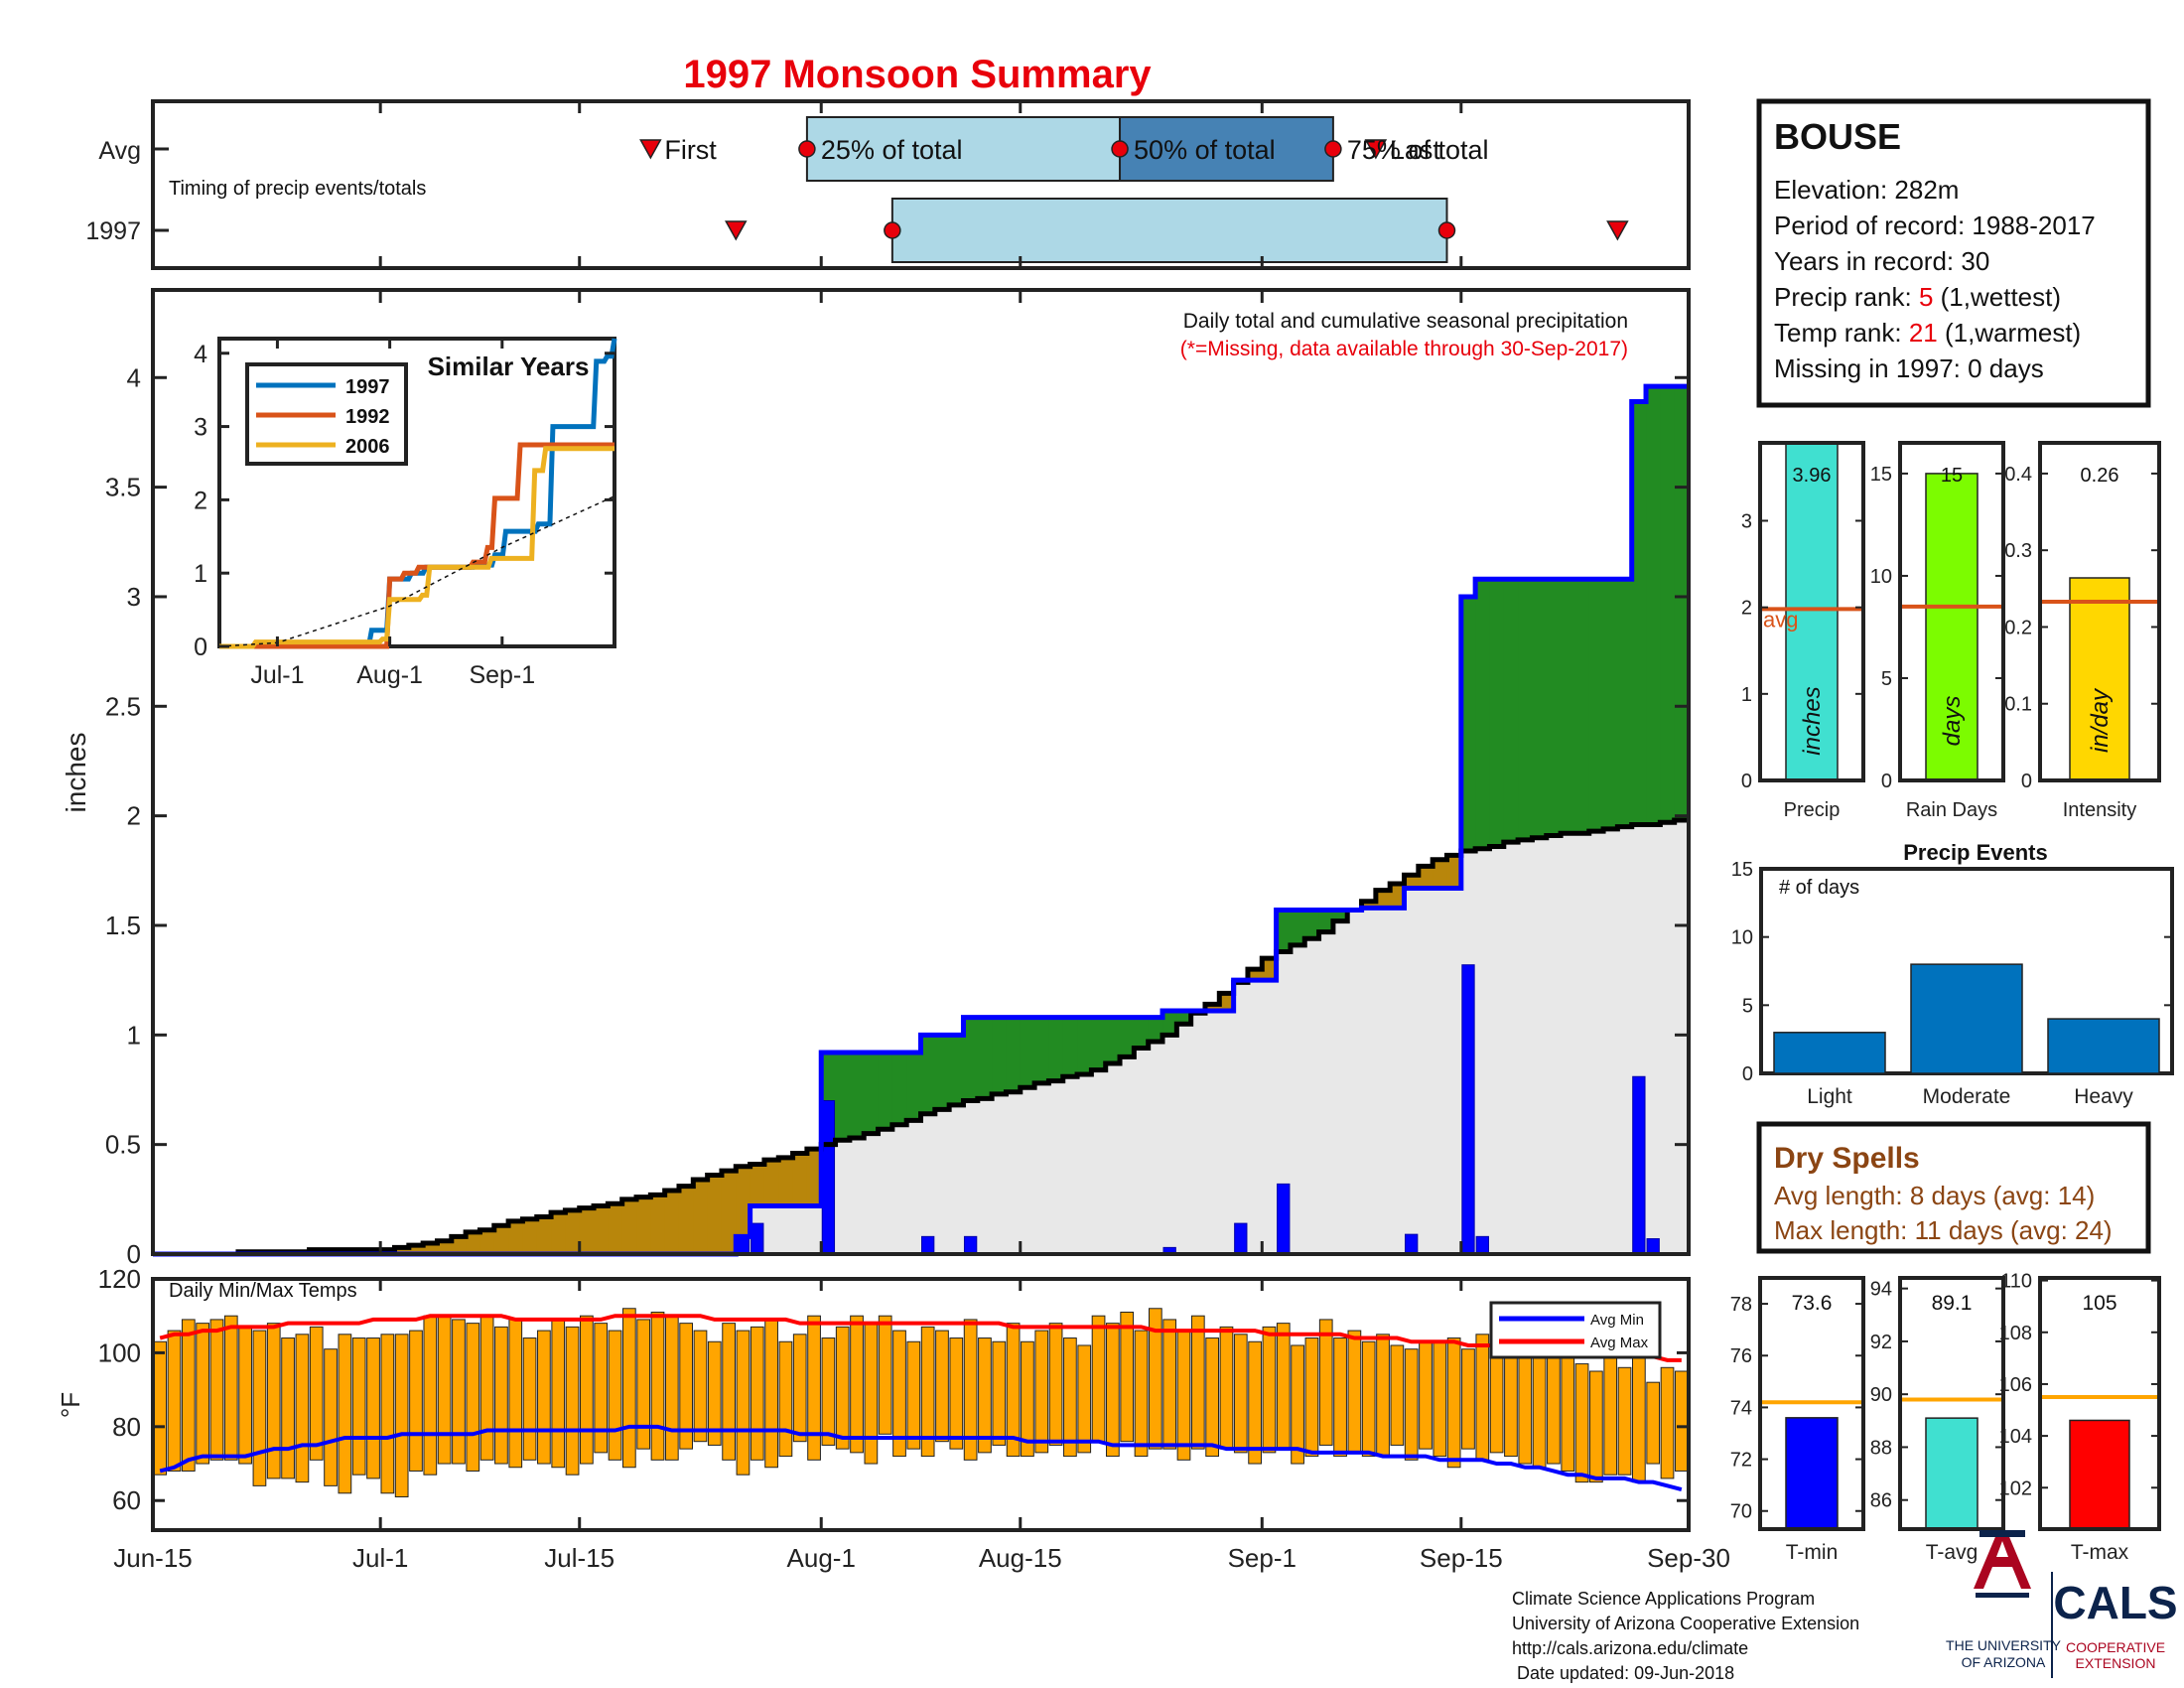  I want to click on temp-caption: Daily Min/Max Temps, so click(263, 1291).